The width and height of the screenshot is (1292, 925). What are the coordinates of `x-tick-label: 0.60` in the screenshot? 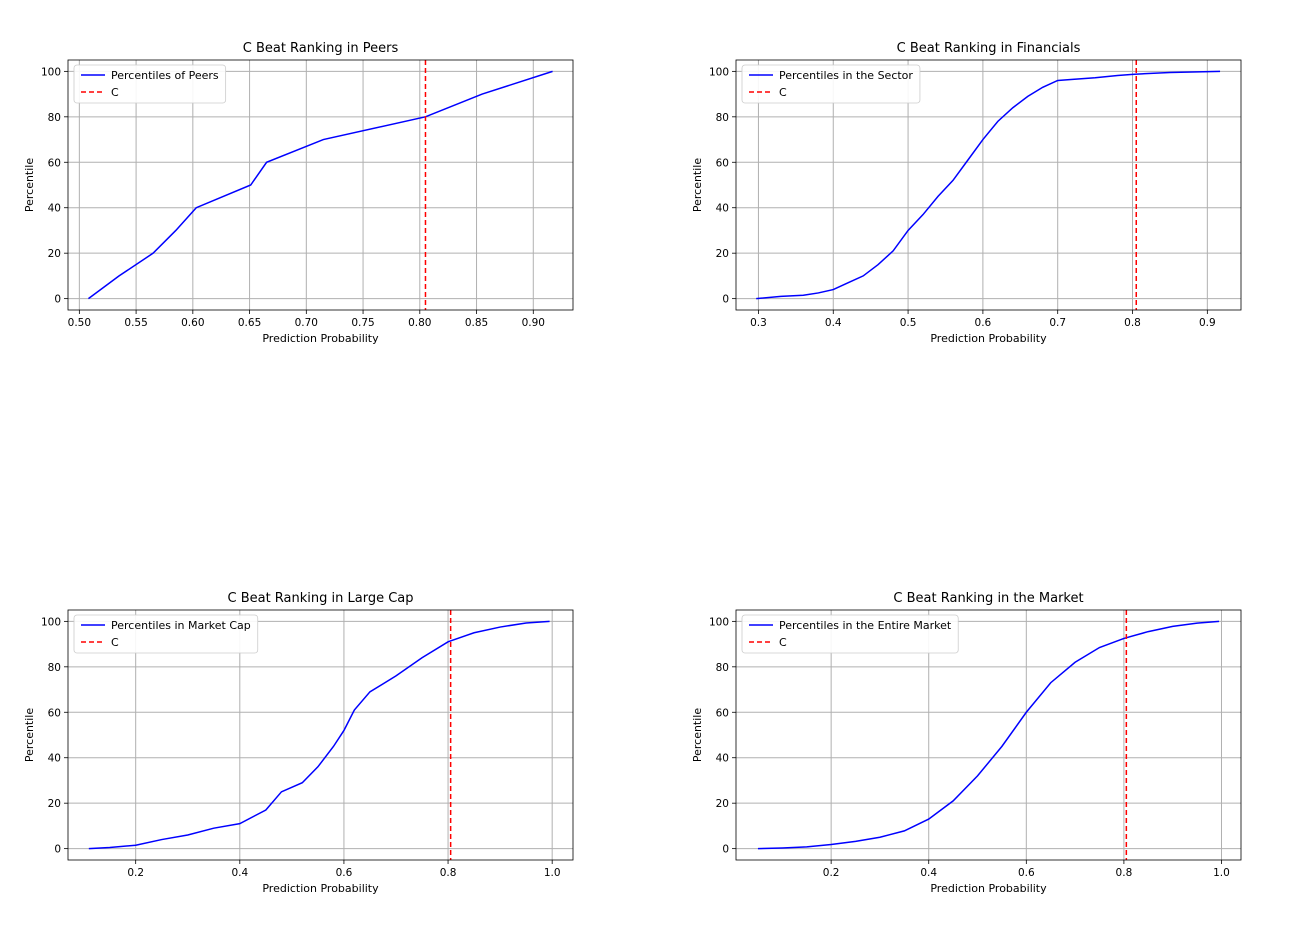 It's located at (192, 323).